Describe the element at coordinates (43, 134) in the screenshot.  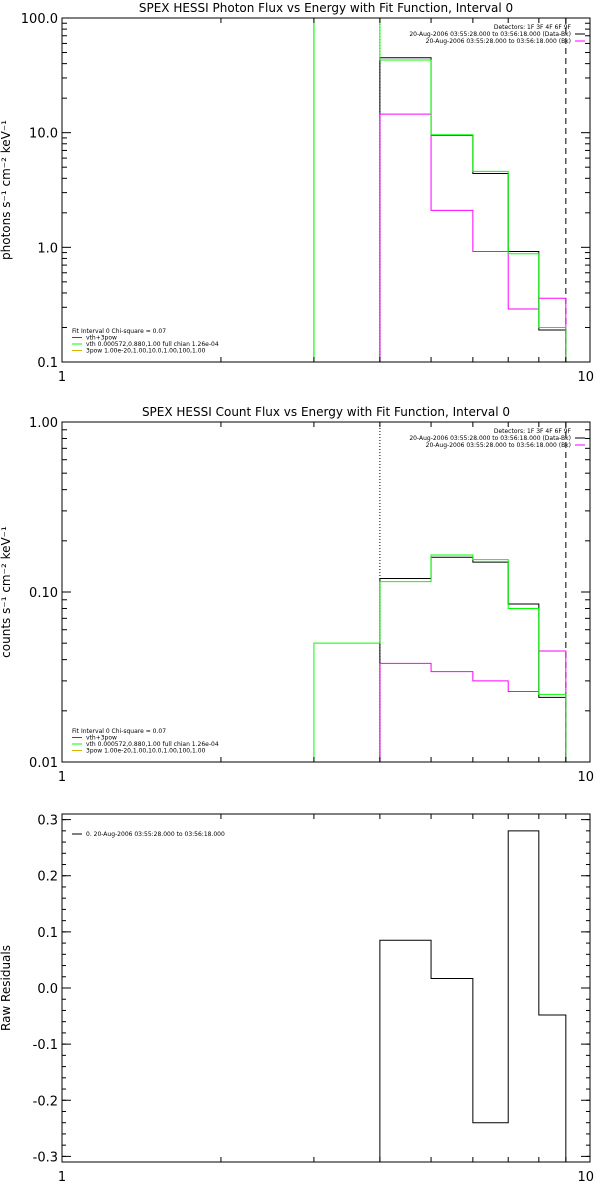
I see `y-tick-label: 10.0` at that location.